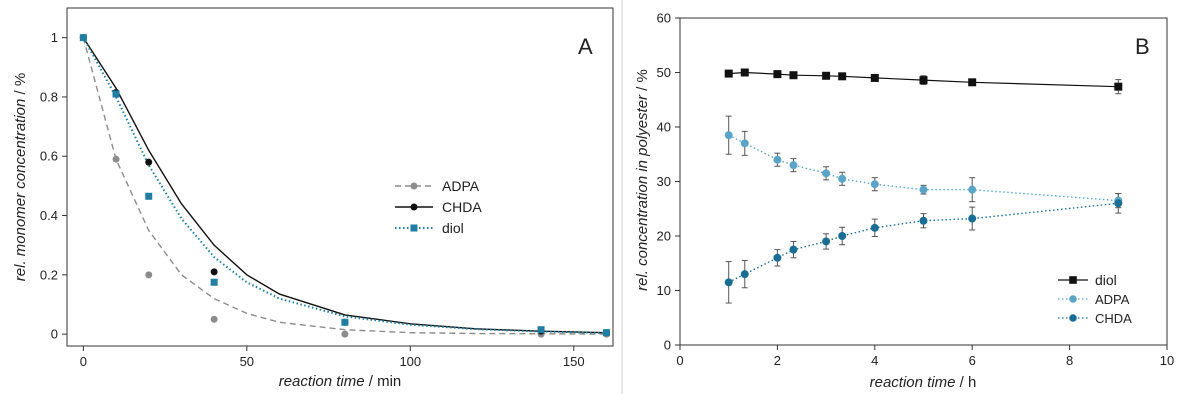 The height and width of the screenshot is (394, 1177). What do you see at coordinates (923, 242) in the screenshot?
I see `series-line-b-CHDA` at bounding box center [923, 242].